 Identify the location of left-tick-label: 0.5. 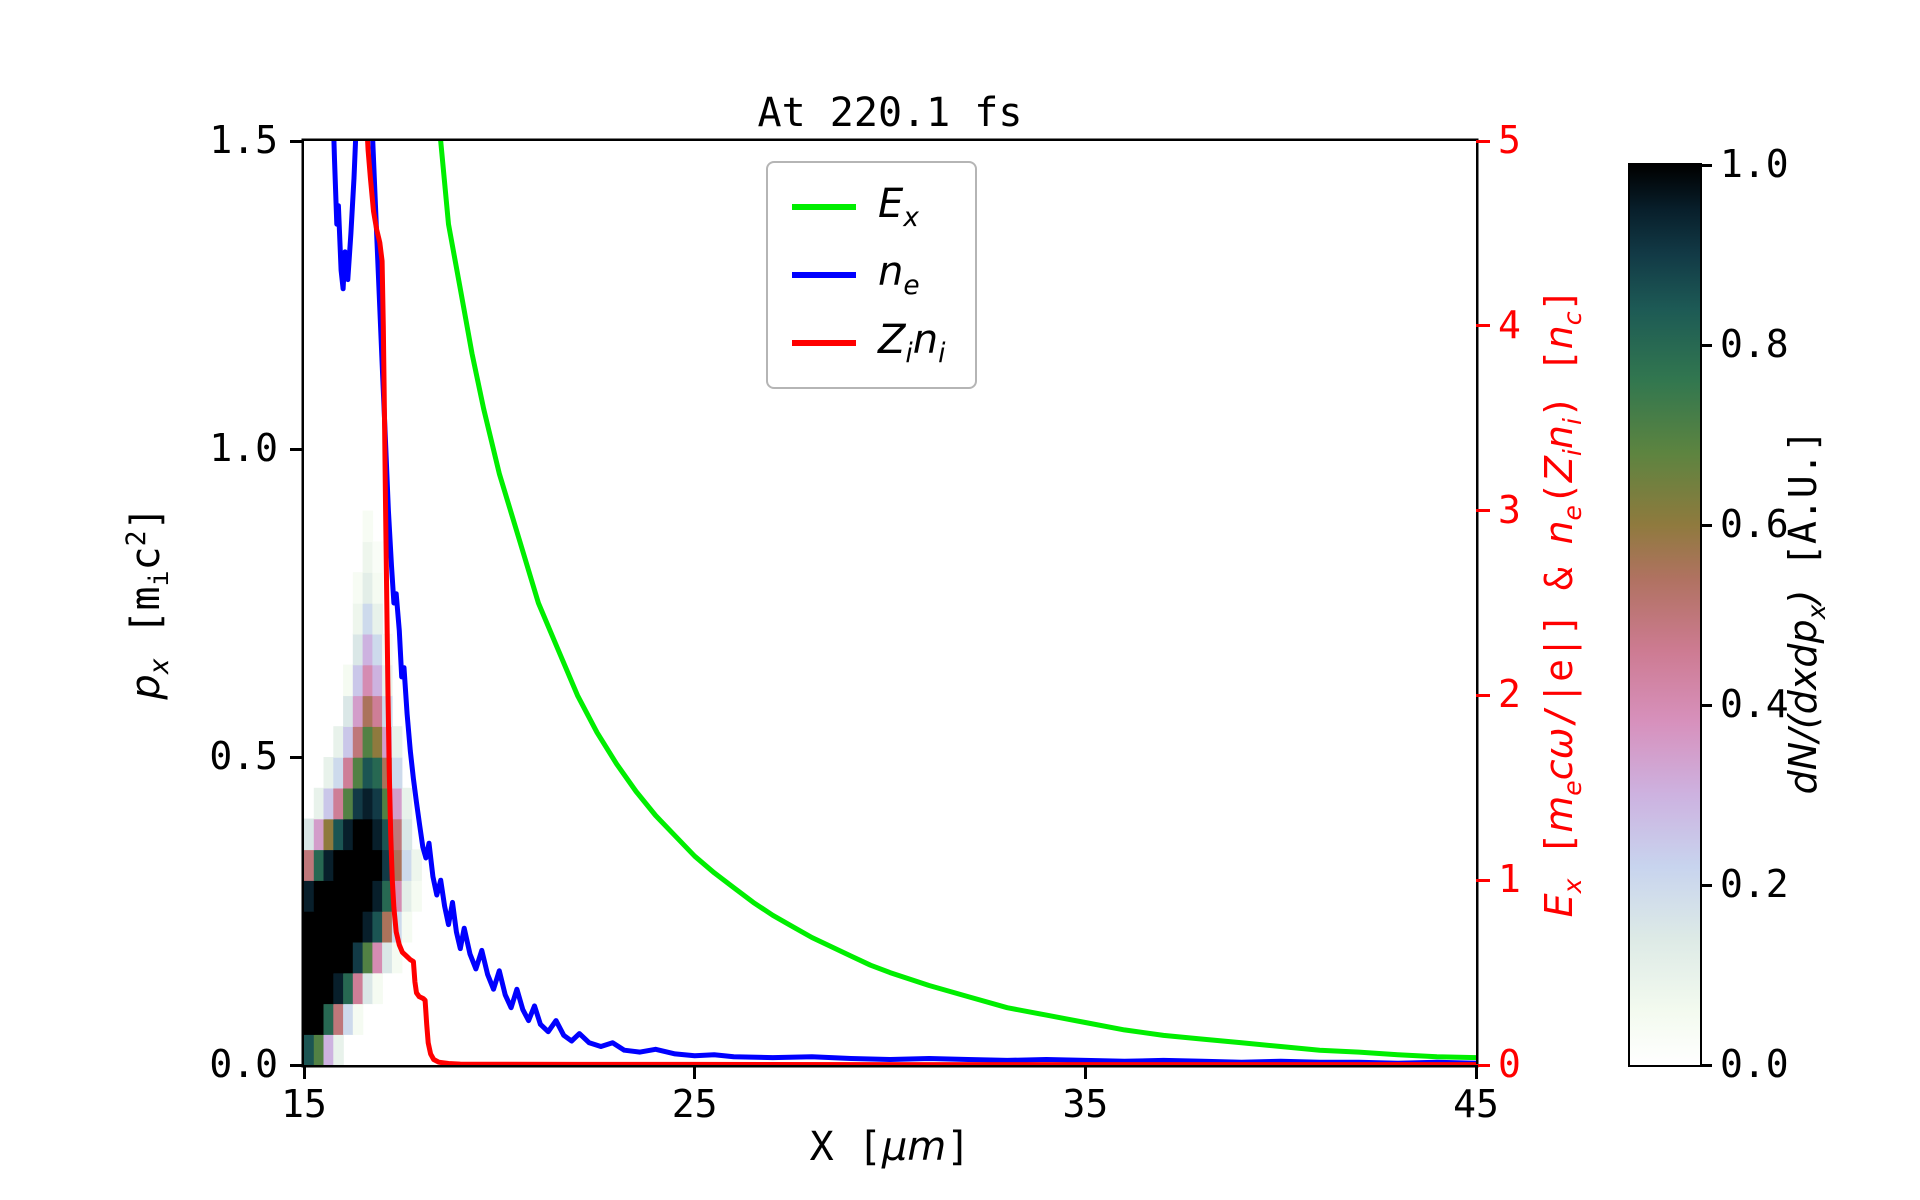
(243, 756).